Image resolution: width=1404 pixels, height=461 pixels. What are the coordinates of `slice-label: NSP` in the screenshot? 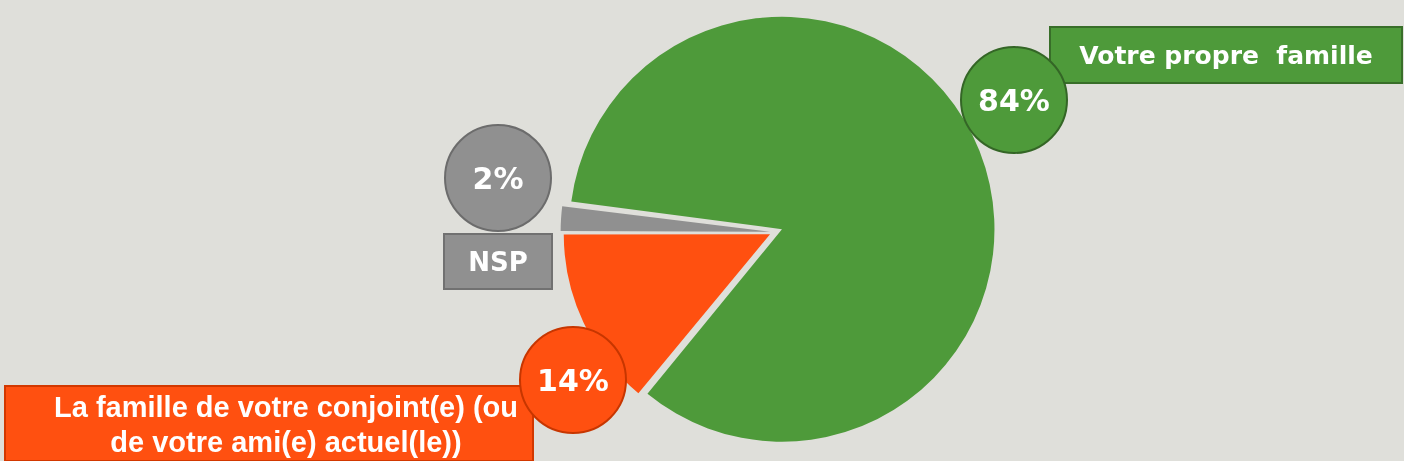 It's located at (498, 262).